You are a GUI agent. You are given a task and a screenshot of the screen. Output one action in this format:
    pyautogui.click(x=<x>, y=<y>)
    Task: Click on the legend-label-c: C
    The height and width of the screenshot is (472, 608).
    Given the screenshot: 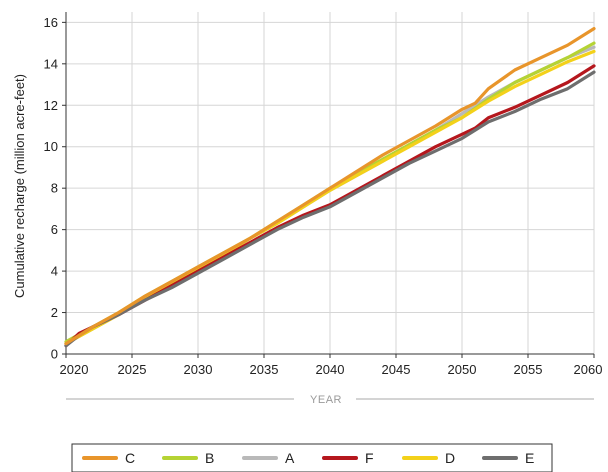 What is the action you would take?
    pyautogui.click(x=130, y=458)
    